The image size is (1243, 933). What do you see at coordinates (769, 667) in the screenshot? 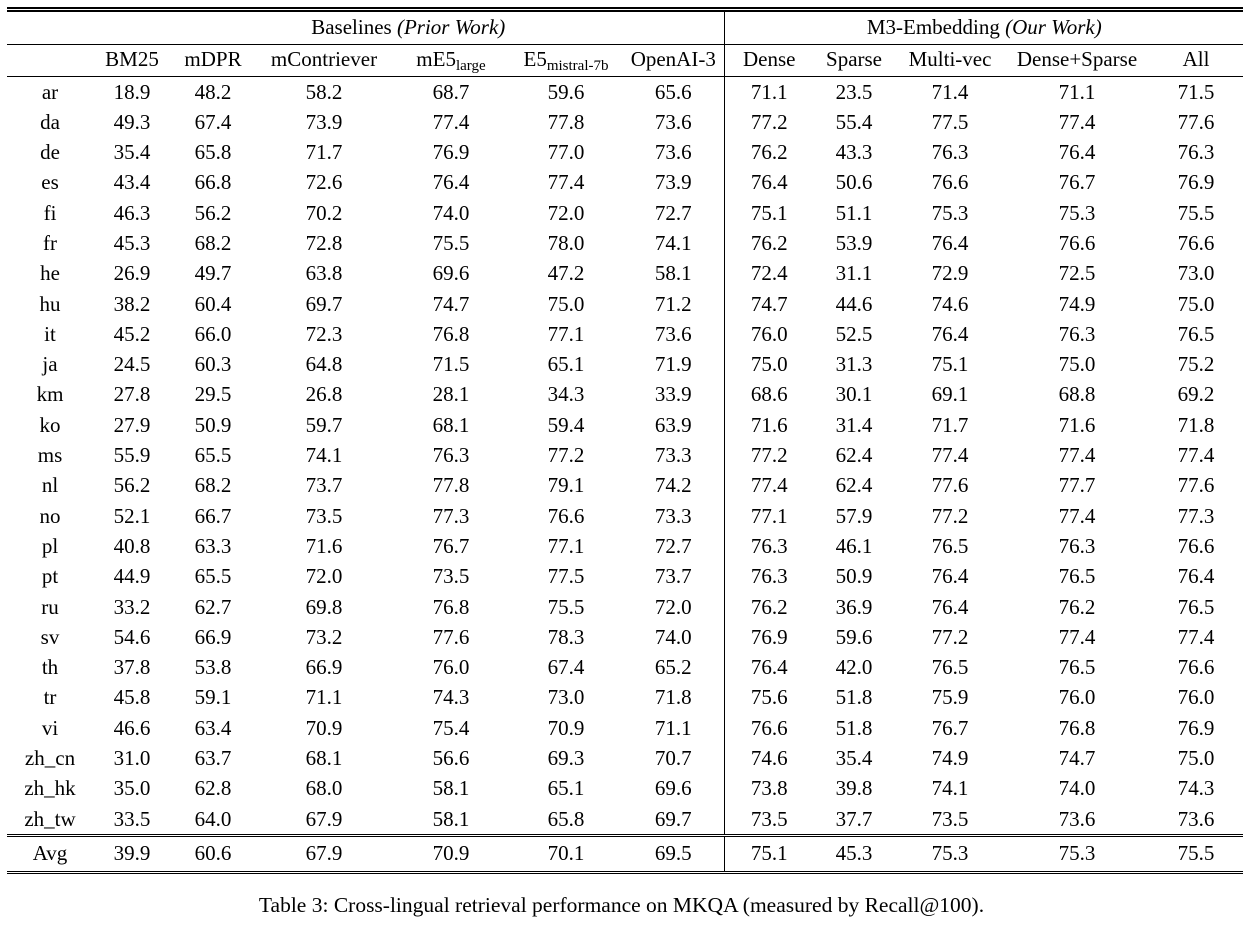
I see `score-cell: 76.4` at bounding box center [769, 667].